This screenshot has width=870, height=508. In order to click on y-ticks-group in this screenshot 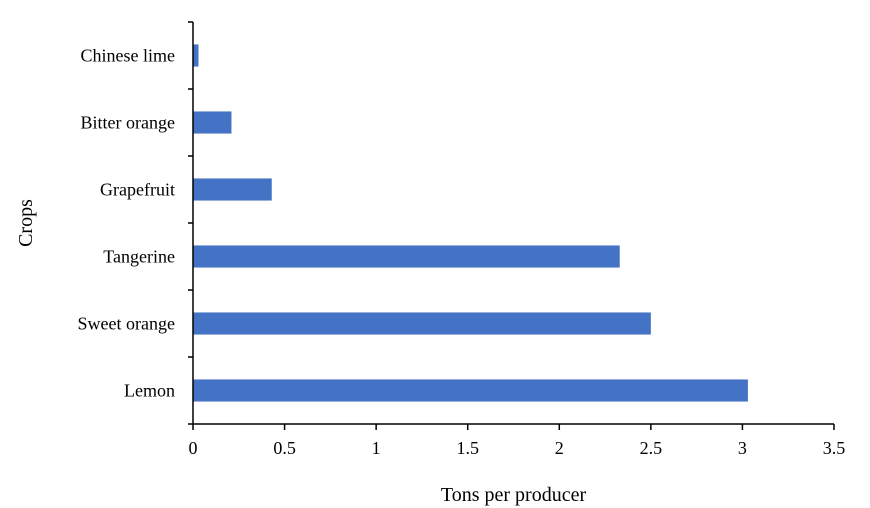, I will do `click(190, 223)`.